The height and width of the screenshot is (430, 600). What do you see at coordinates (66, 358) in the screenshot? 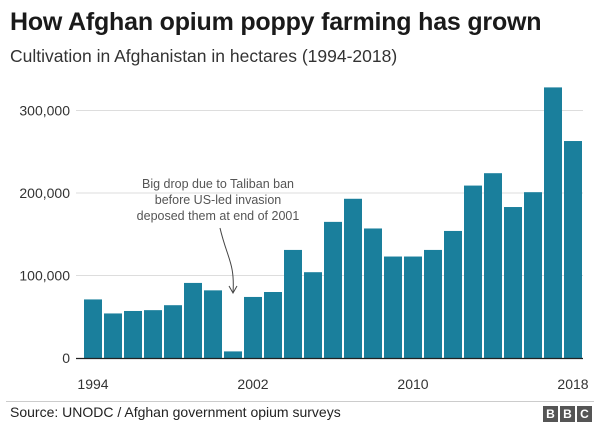
I see `y-tick-label: 0` at bounding box center [66, 358].